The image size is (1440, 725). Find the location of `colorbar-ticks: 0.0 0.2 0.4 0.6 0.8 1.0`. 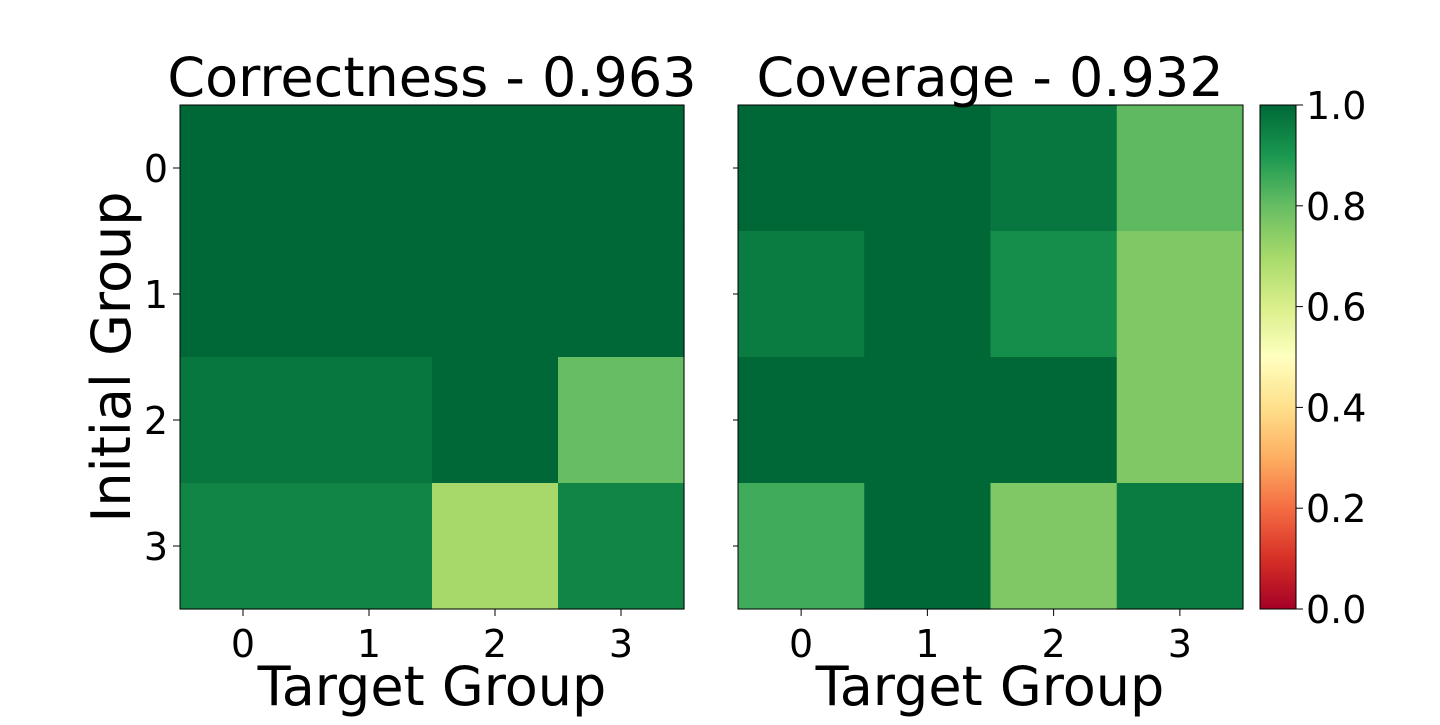

colorbar-ticks: 0.0 0.2 0.4 0.6 0.8 1.0 is located at coordinates (1331, 358).